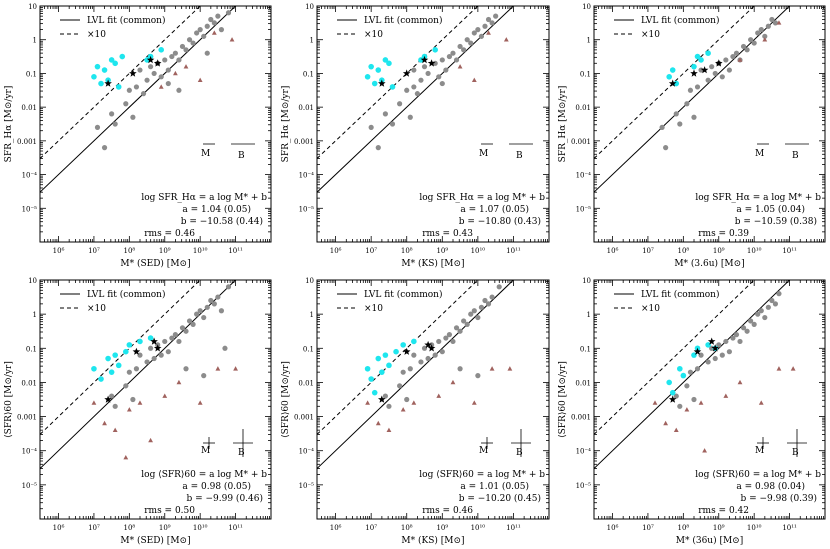 The width and height of the screenshot is (830, 549). I want to click on x-tick-label: 10⁸, so click(129, 528).